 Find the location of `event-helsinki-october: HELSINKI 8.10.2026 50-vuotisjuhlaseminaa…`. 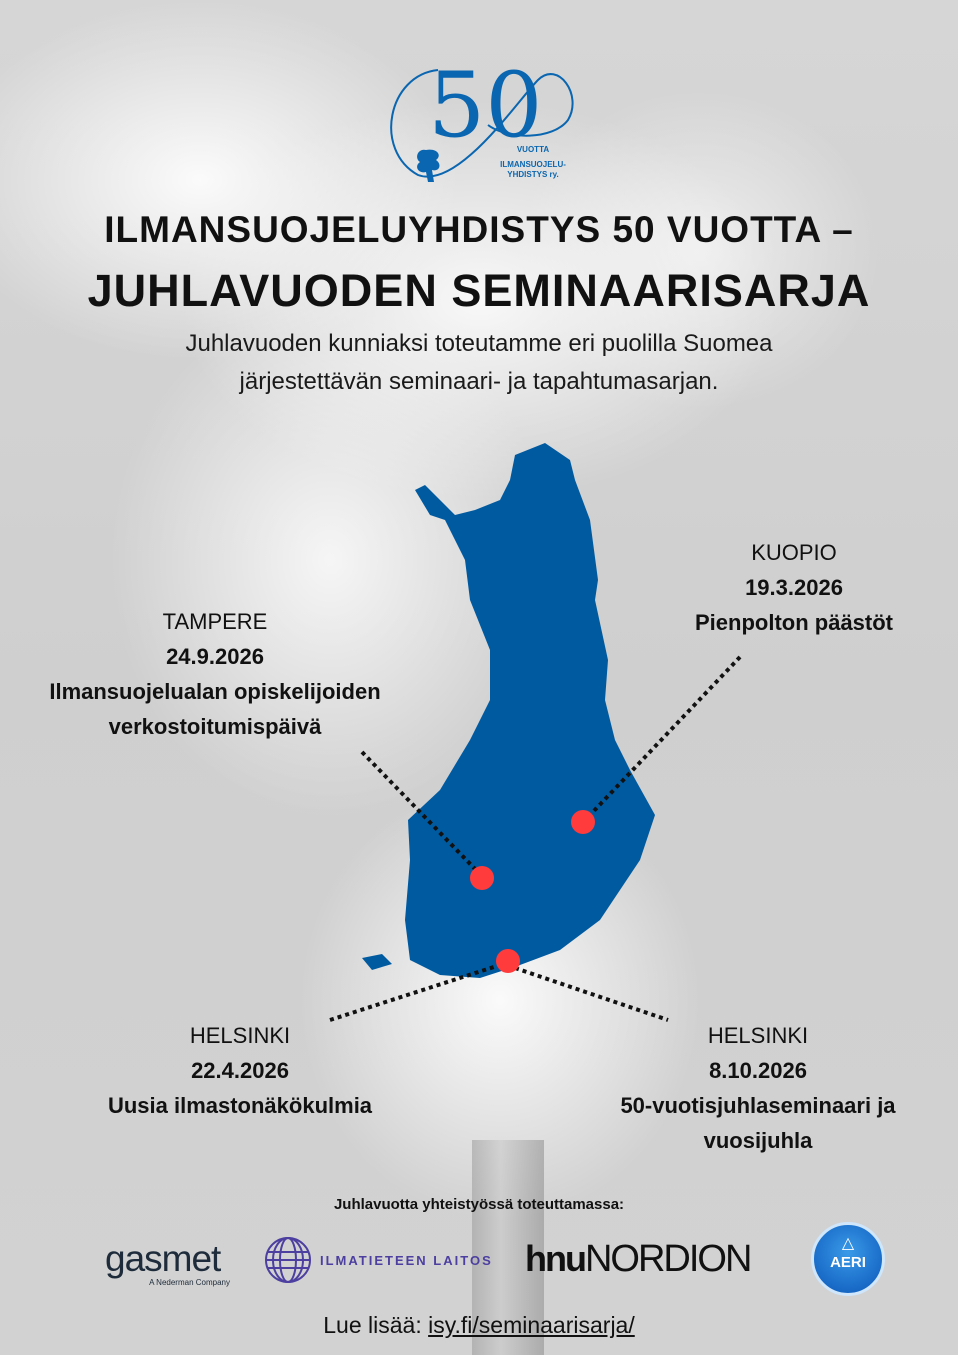

event-helsinki-october: HELSINKI 8.10.2026 50-vuotisjuhlaseminaa… is located at coordinates (758, 1088).